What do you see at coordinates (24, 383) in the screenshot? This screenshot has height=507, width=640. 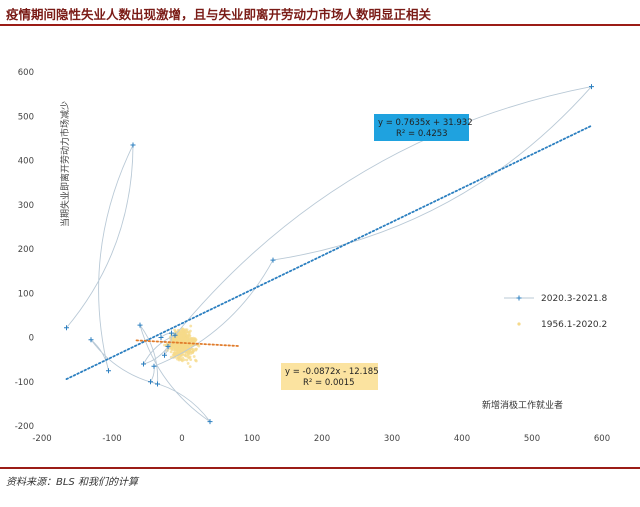 I see `y-tick-label: -100` at bounding box center [24, 383].